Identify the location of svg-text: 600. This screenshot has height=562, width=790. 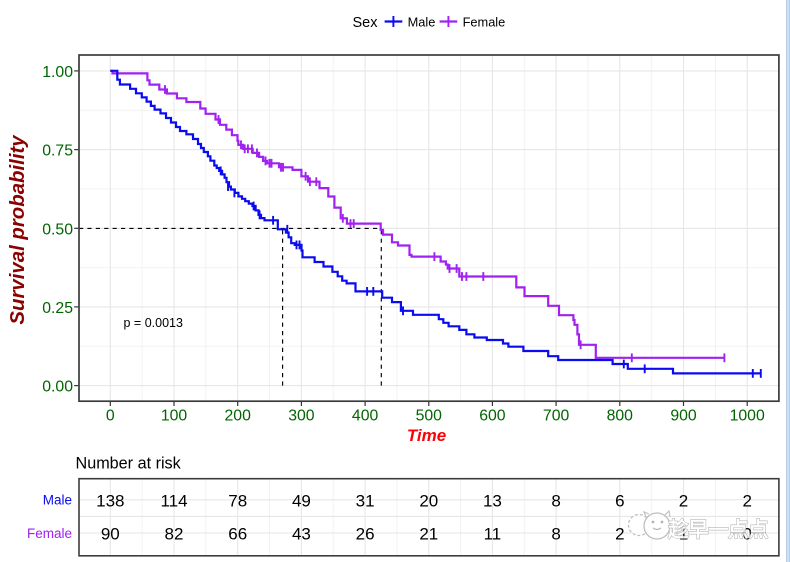
(492, 416).